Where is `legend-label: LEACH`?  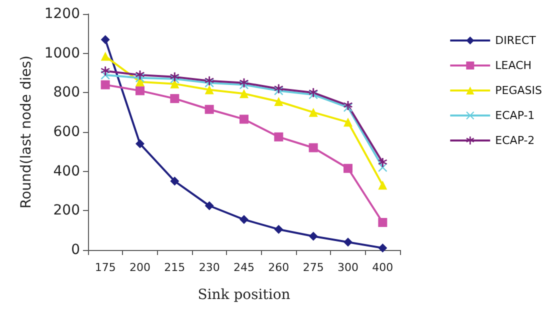
legend-label: LEACH is located at coordinates (513, 65).